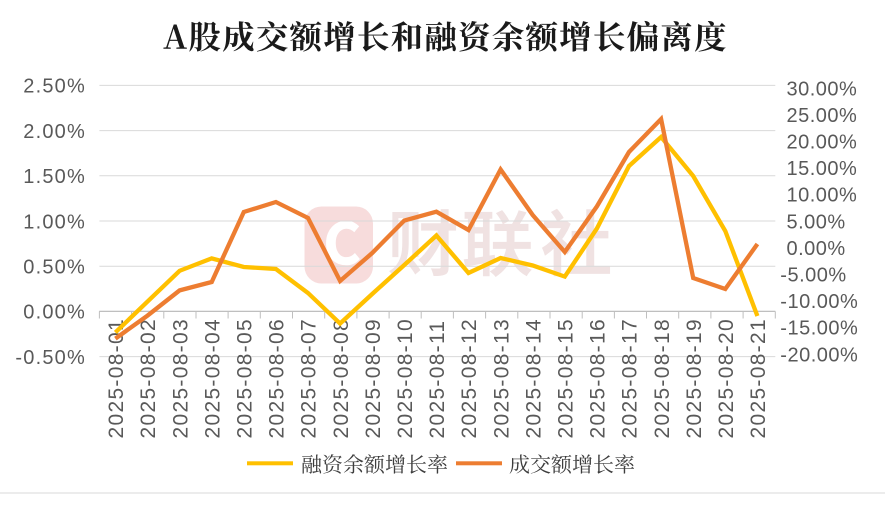 Image resolution: width=885 pixels, height=505 pixels. What do you see at coordinates (822, 196) in the screenshot?
I see `svg-text: 10.00%` at bounding box center [822, 196].